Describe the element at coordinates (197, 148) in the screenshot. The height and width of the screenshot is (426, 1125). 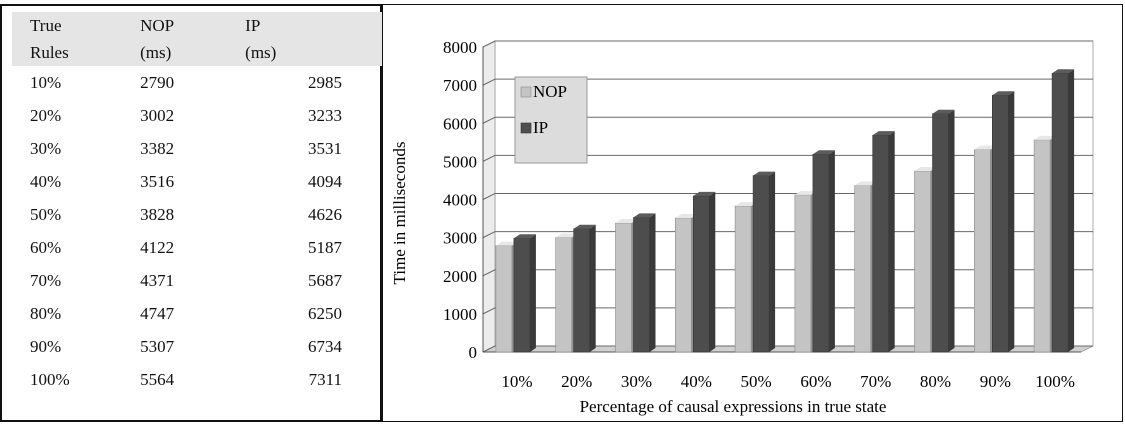
I see `table-row: 30% 3382 3531` at that location.